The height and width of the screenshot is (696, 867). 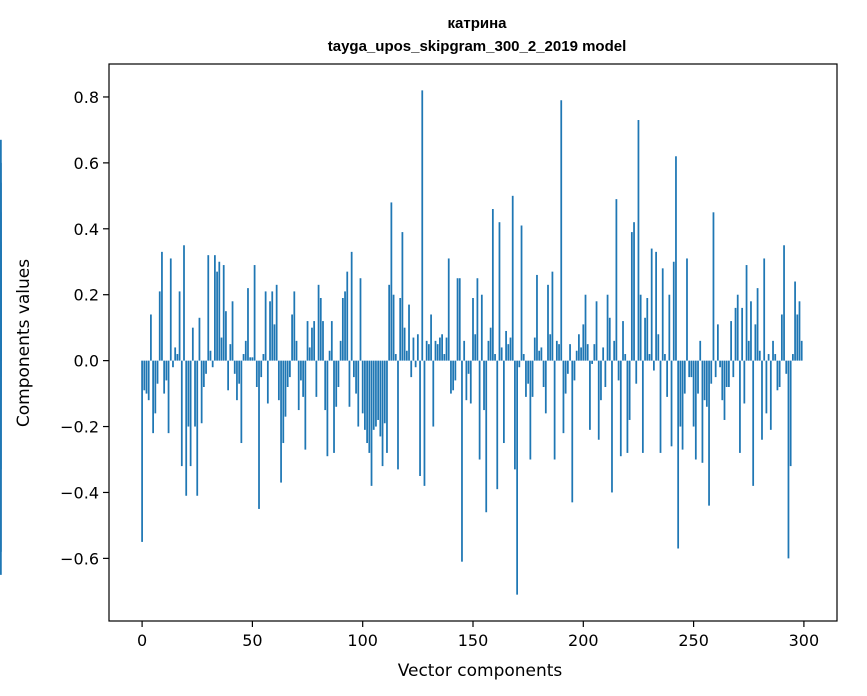 What do you see at coordinates (79, 558) in the screenshot?
I see `y-tick-label: −0.6` at bounding box center [79, 558].